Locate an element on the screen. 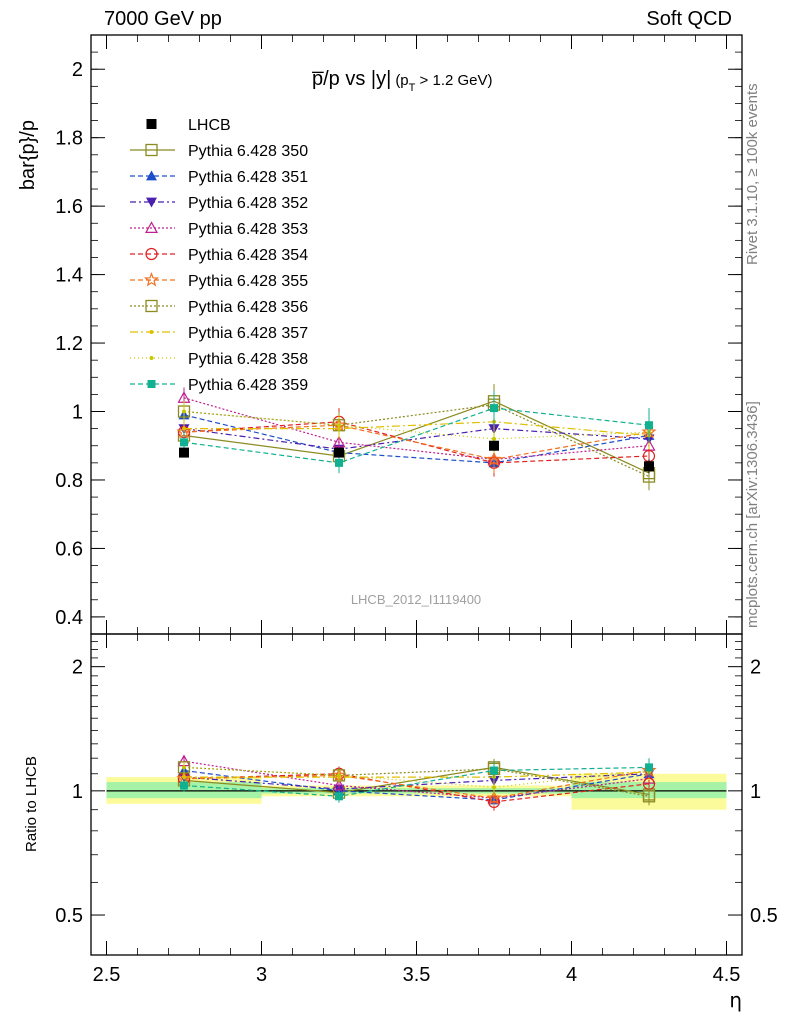 The width and height of the screenshot is (786, 1024). legend-label: Pythia 6.428 355 is located at coordinates (248, 281).